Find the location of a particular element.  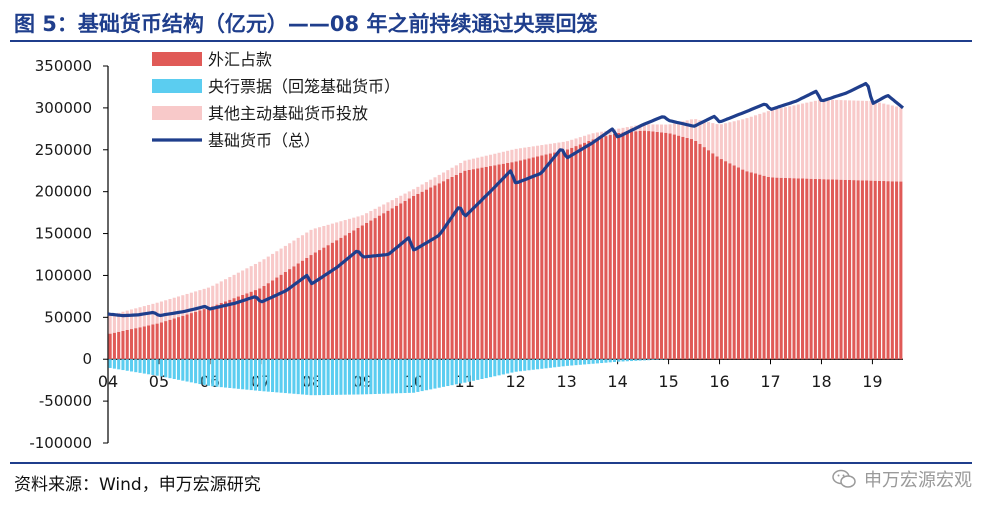

x-tick-label: 04 is located at coordinates (108, 381).